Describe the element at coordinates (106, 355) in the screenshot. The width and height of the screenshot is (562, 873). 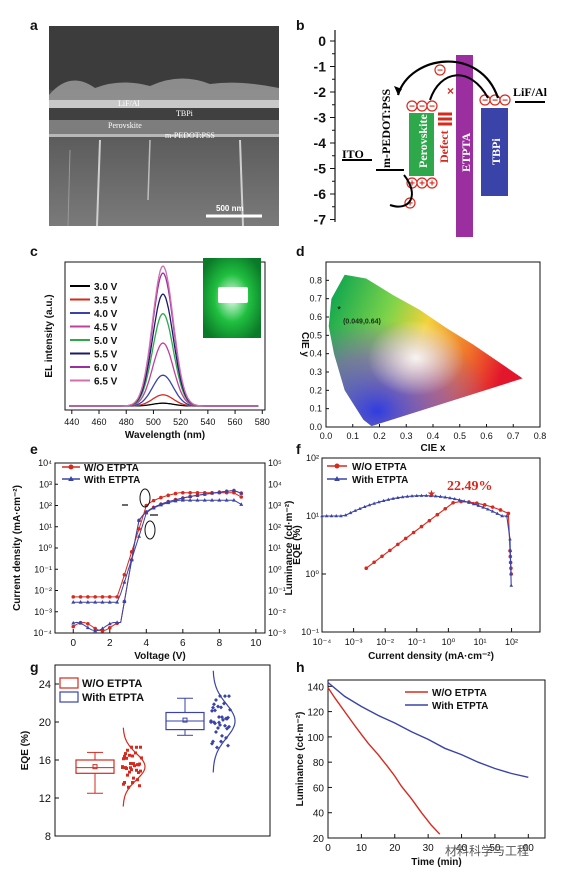
I see `legend-label: 5.5 V` at that location.